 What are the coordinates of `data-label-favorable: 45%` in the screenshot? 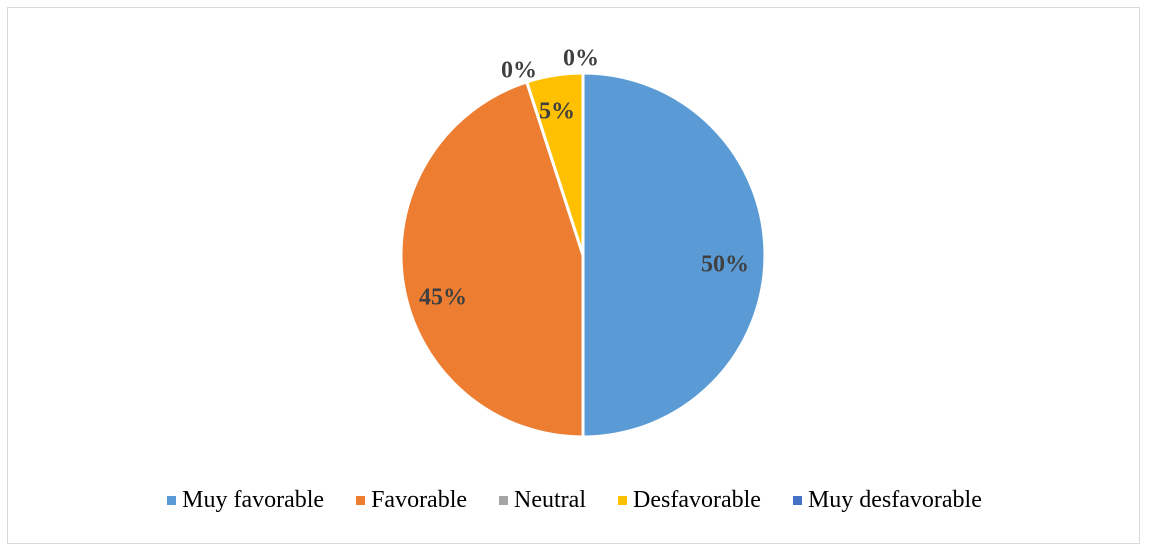 It's located at (443, 298).